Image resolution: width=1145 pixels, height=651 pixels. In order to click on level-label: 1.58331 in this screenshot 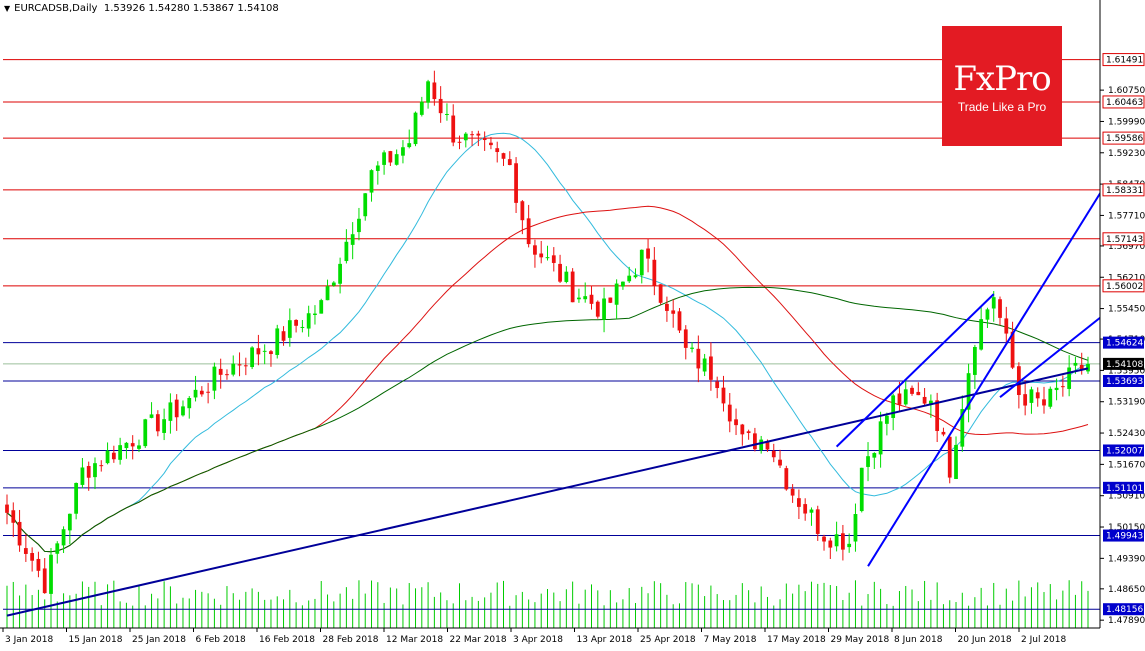, I will do `click(1124, 191)`.